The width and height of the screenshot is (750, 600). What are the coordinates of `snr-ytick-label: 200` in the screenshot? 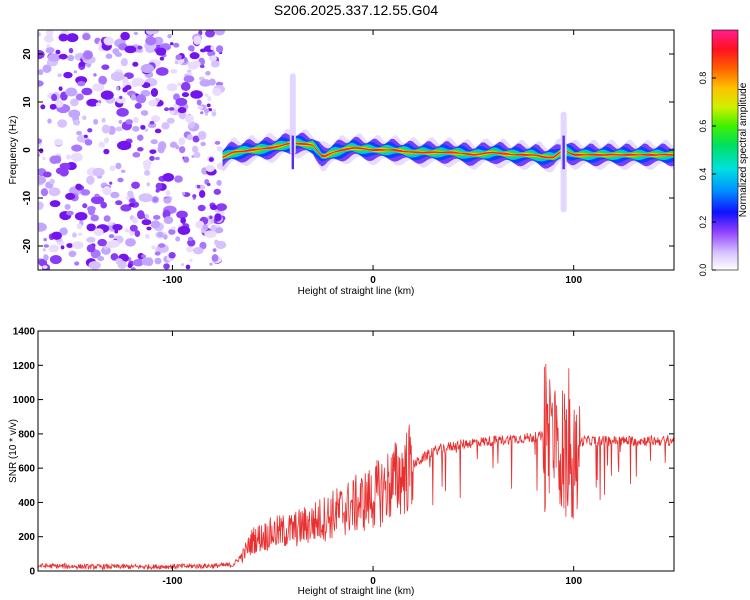 It's located at (26, 537).